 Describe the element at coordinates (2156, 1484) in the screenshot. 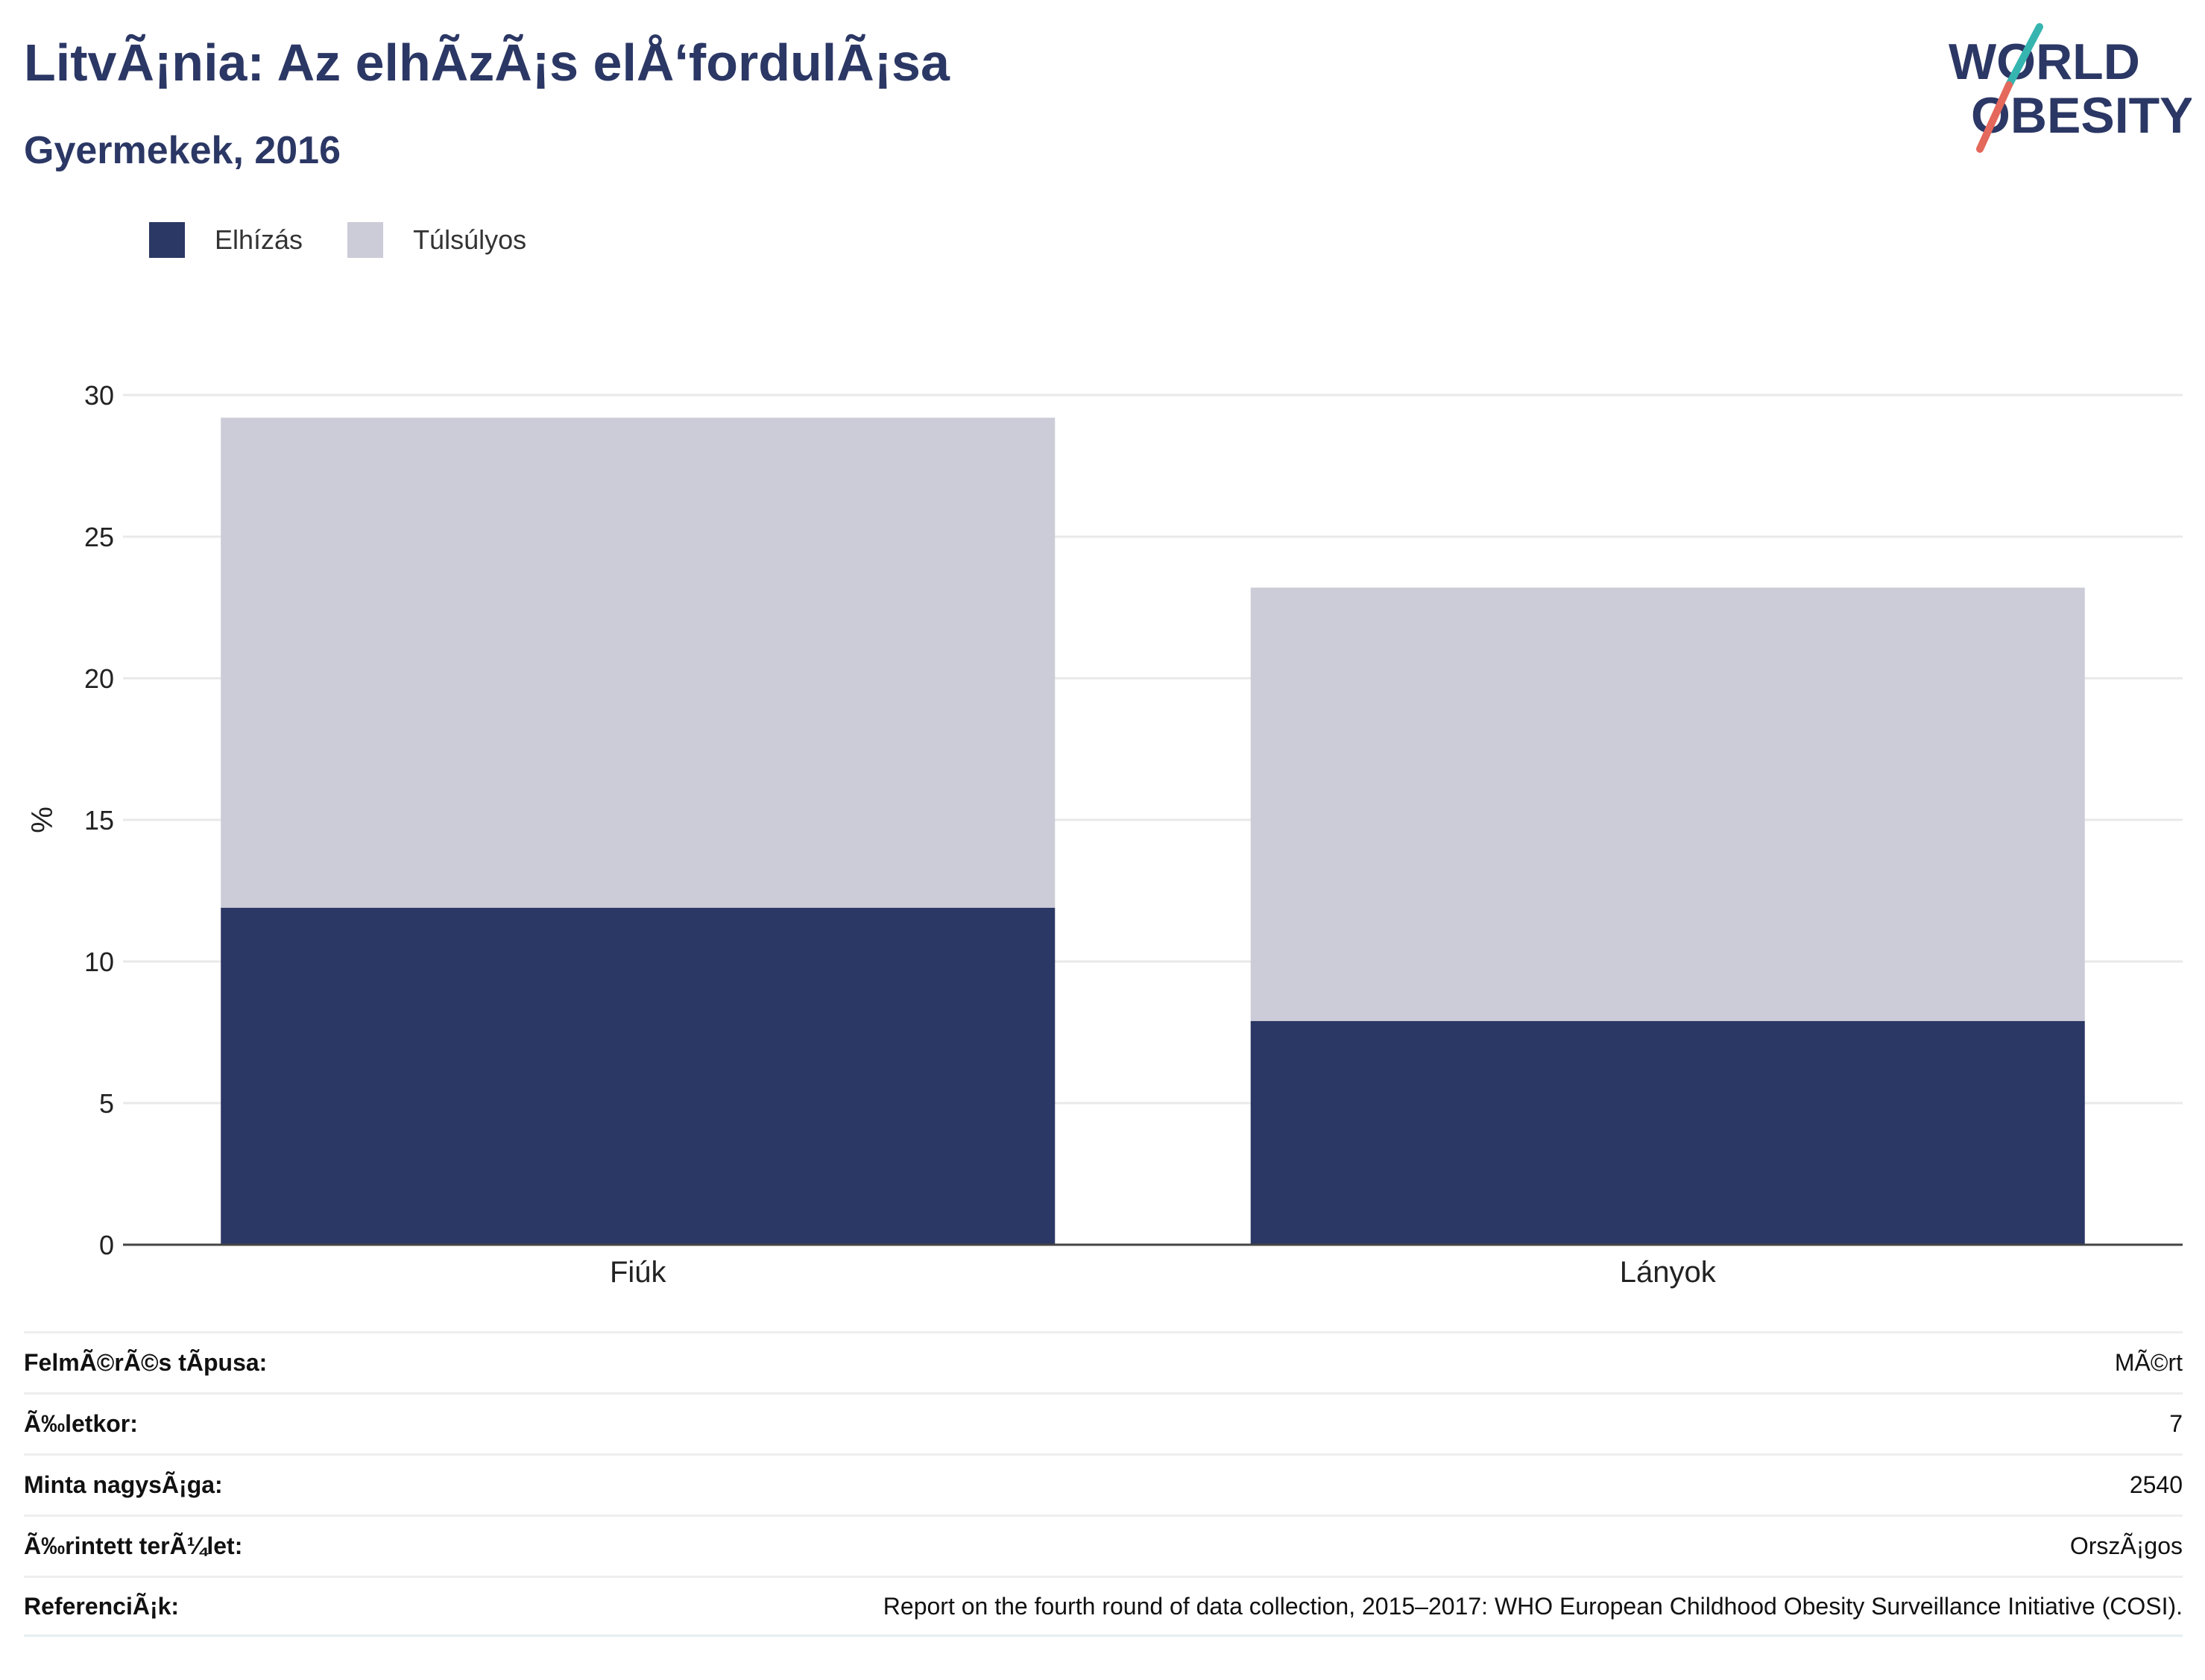

I see `info-value: 2540` at that location.